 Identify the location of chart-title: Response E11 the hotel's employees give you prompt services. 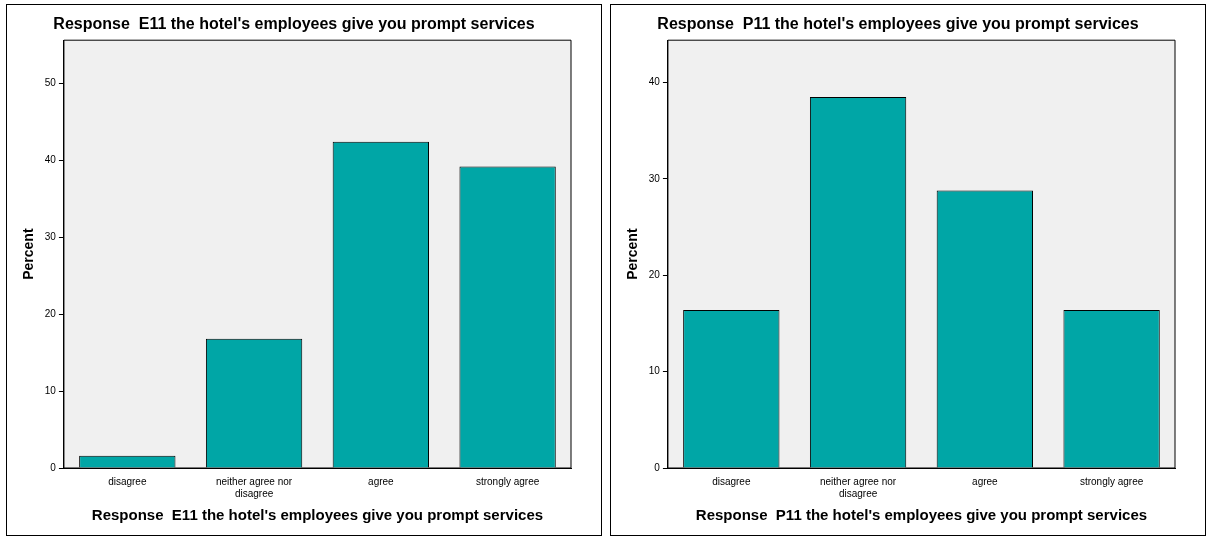
(294, 24).